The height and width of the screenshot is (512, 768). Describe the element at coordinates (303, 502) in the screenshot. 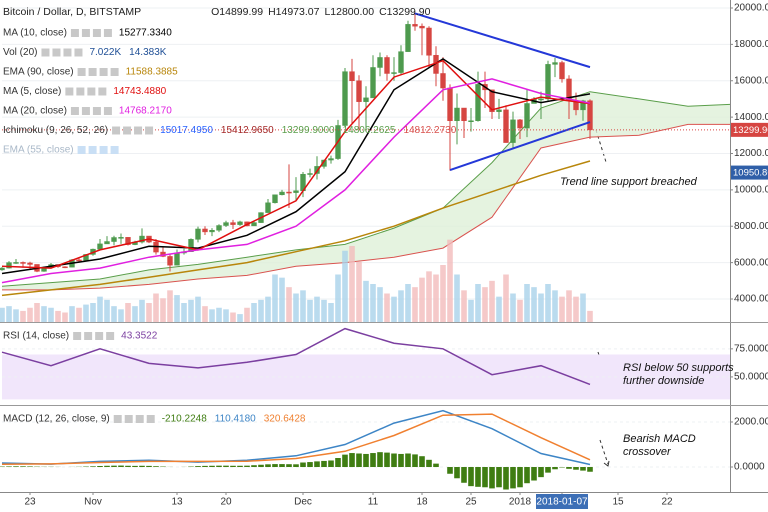

I see `x-tick-label: Dec` at that location.